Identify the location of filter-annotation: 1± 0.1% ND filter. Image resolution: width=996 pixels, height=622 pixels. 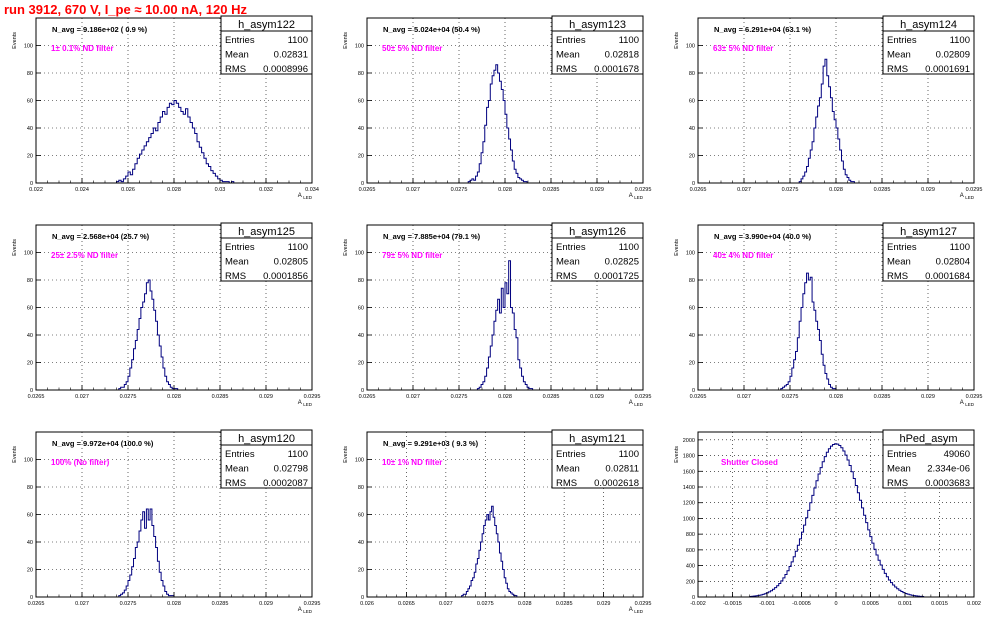
(82, 48).